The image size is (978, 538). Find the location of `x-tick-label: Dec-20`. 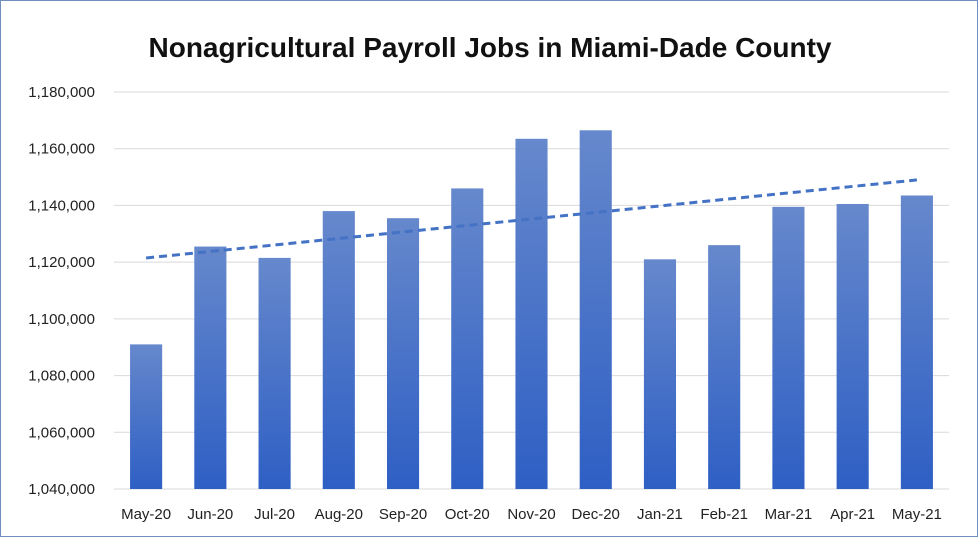

x-tick-label: Dec-20 is located at coordinates (596, 514).